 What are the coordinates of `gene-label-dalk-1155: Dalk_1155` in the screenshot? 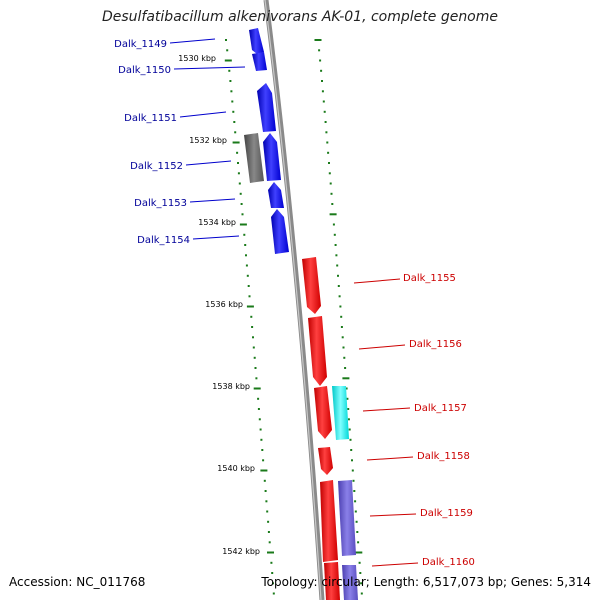 It's located at (429, 278).